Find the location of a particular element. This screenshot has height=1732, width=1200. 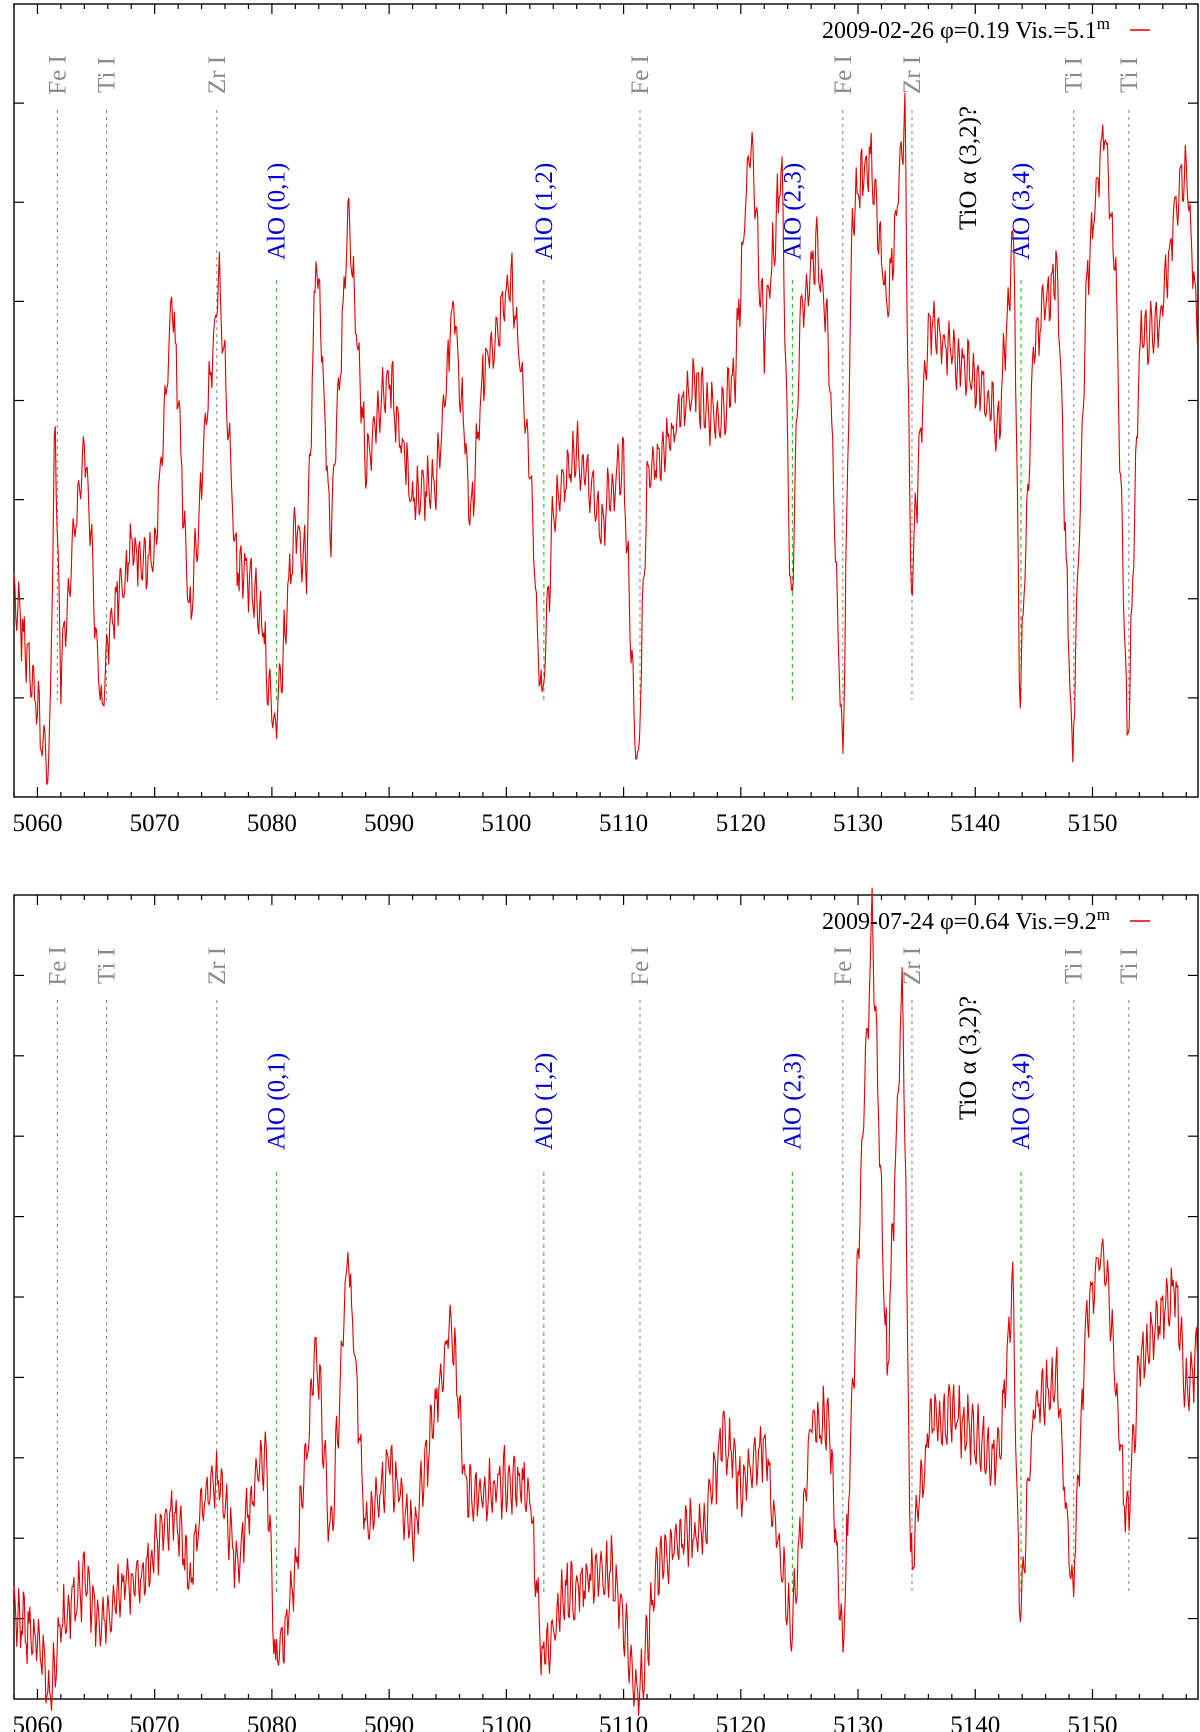

legend-label: 2009-07-24 φ=0.64 Vis.=9.2m is located at coordinates (966, 920).